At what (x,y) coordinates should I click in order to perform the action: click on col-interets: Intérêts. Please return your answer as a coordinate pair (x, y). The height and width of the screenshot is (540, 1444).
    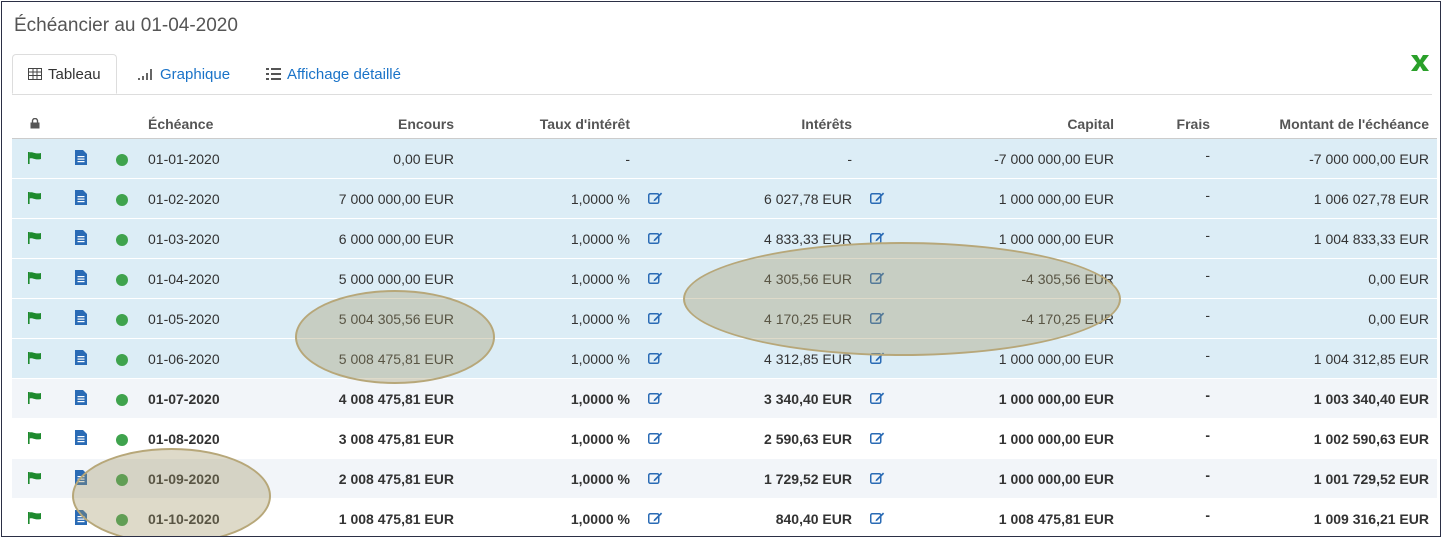
    Looking at the image, I should click on (772, 124).